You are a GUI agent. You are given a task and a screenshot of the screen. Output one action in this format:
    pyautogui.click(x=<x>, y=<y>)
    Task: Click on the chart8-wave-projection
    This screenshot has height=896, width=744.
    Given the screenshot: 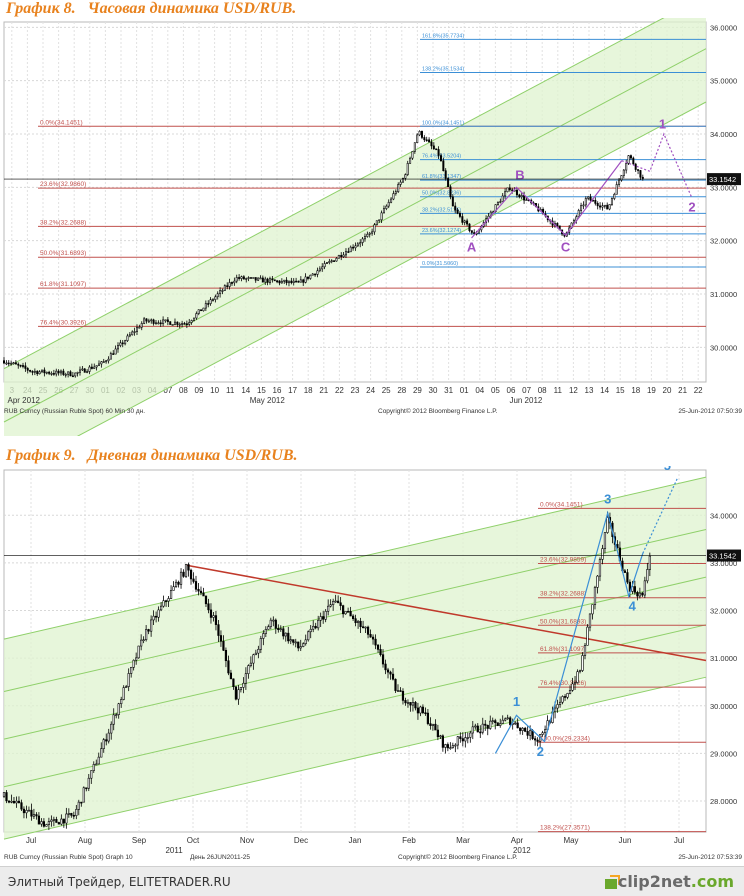 What is the action you would take?
    pyautogui.click(x=657, y=165)
    